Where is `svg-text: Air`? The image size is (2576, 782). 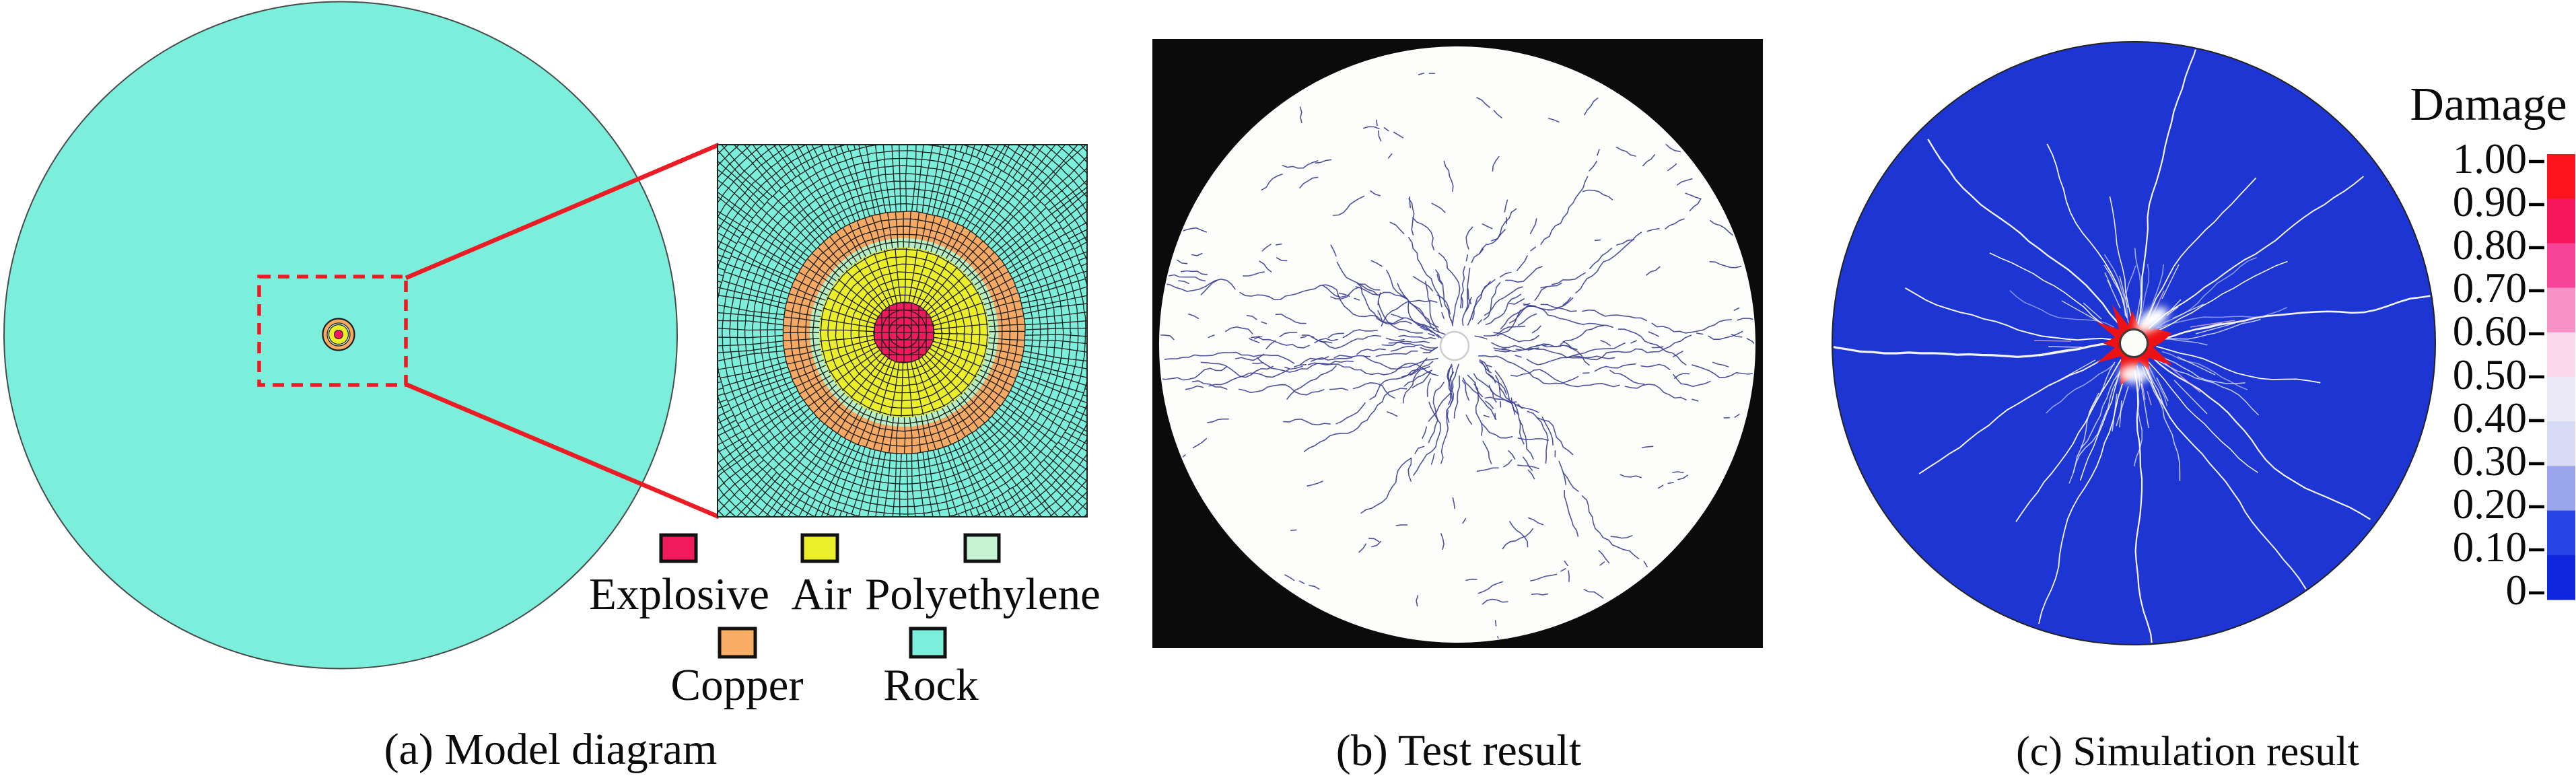
svg-text: Air is located at coordinates (821, 594).